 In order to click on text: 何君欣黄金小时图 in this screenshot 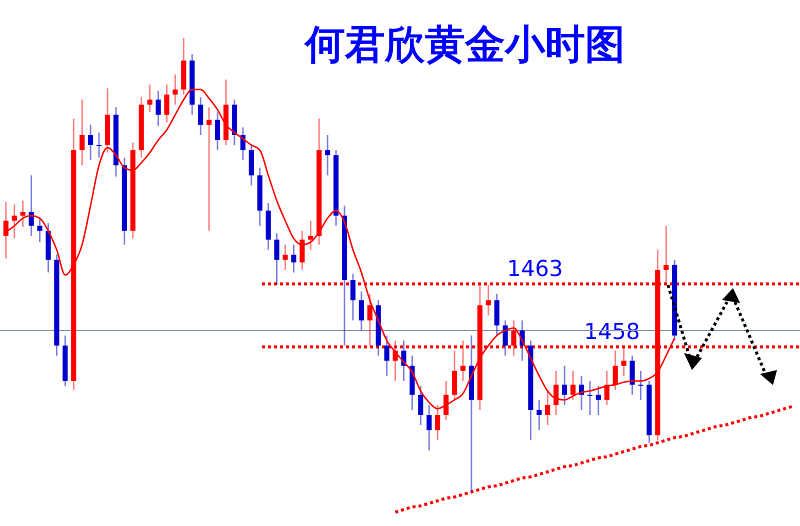, I will do `click(464, 44)`.